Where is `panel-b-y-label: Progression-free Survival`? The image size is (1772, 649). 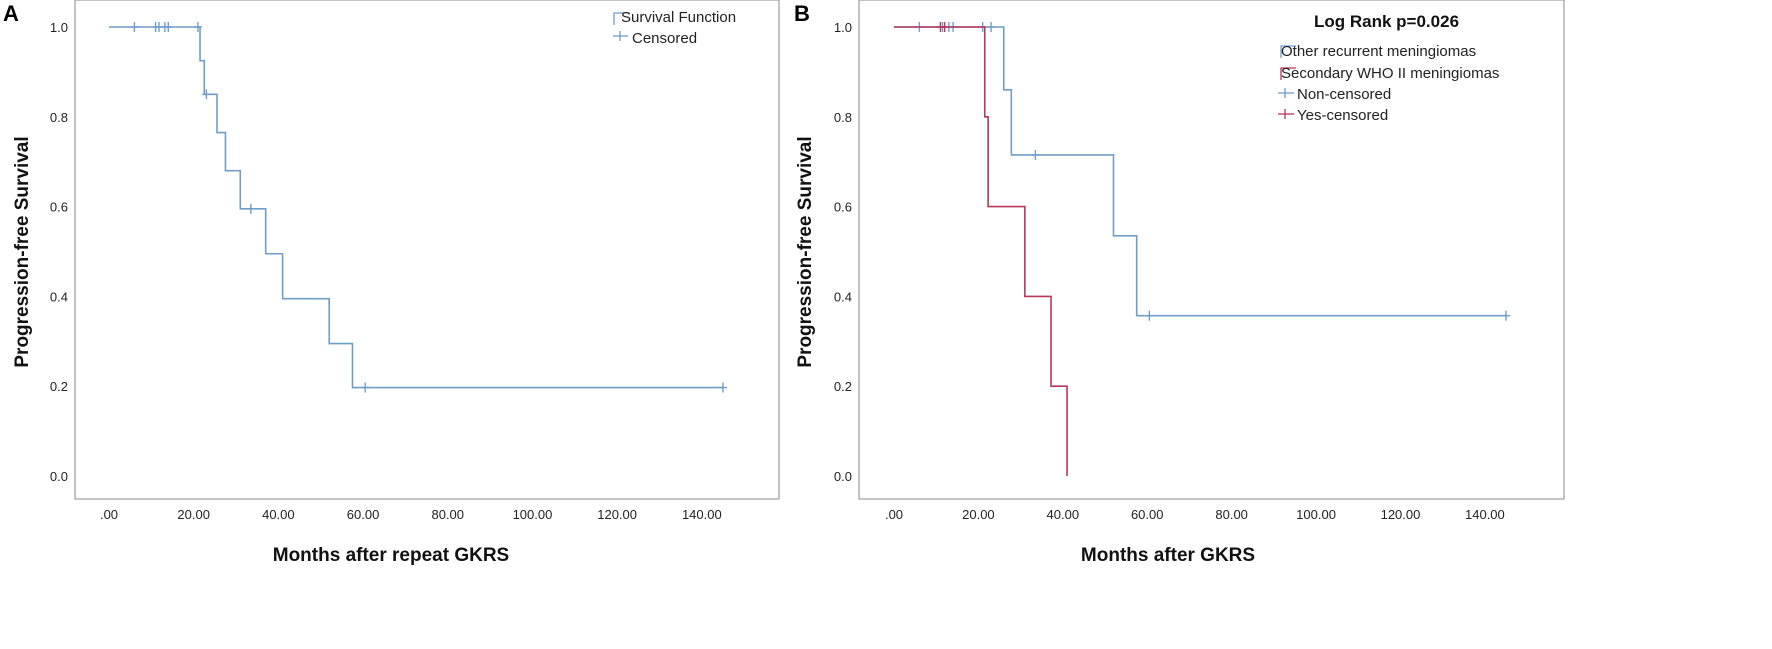
panel-b-y-label: Progression-free Survival is located at coordinates (805, 251).